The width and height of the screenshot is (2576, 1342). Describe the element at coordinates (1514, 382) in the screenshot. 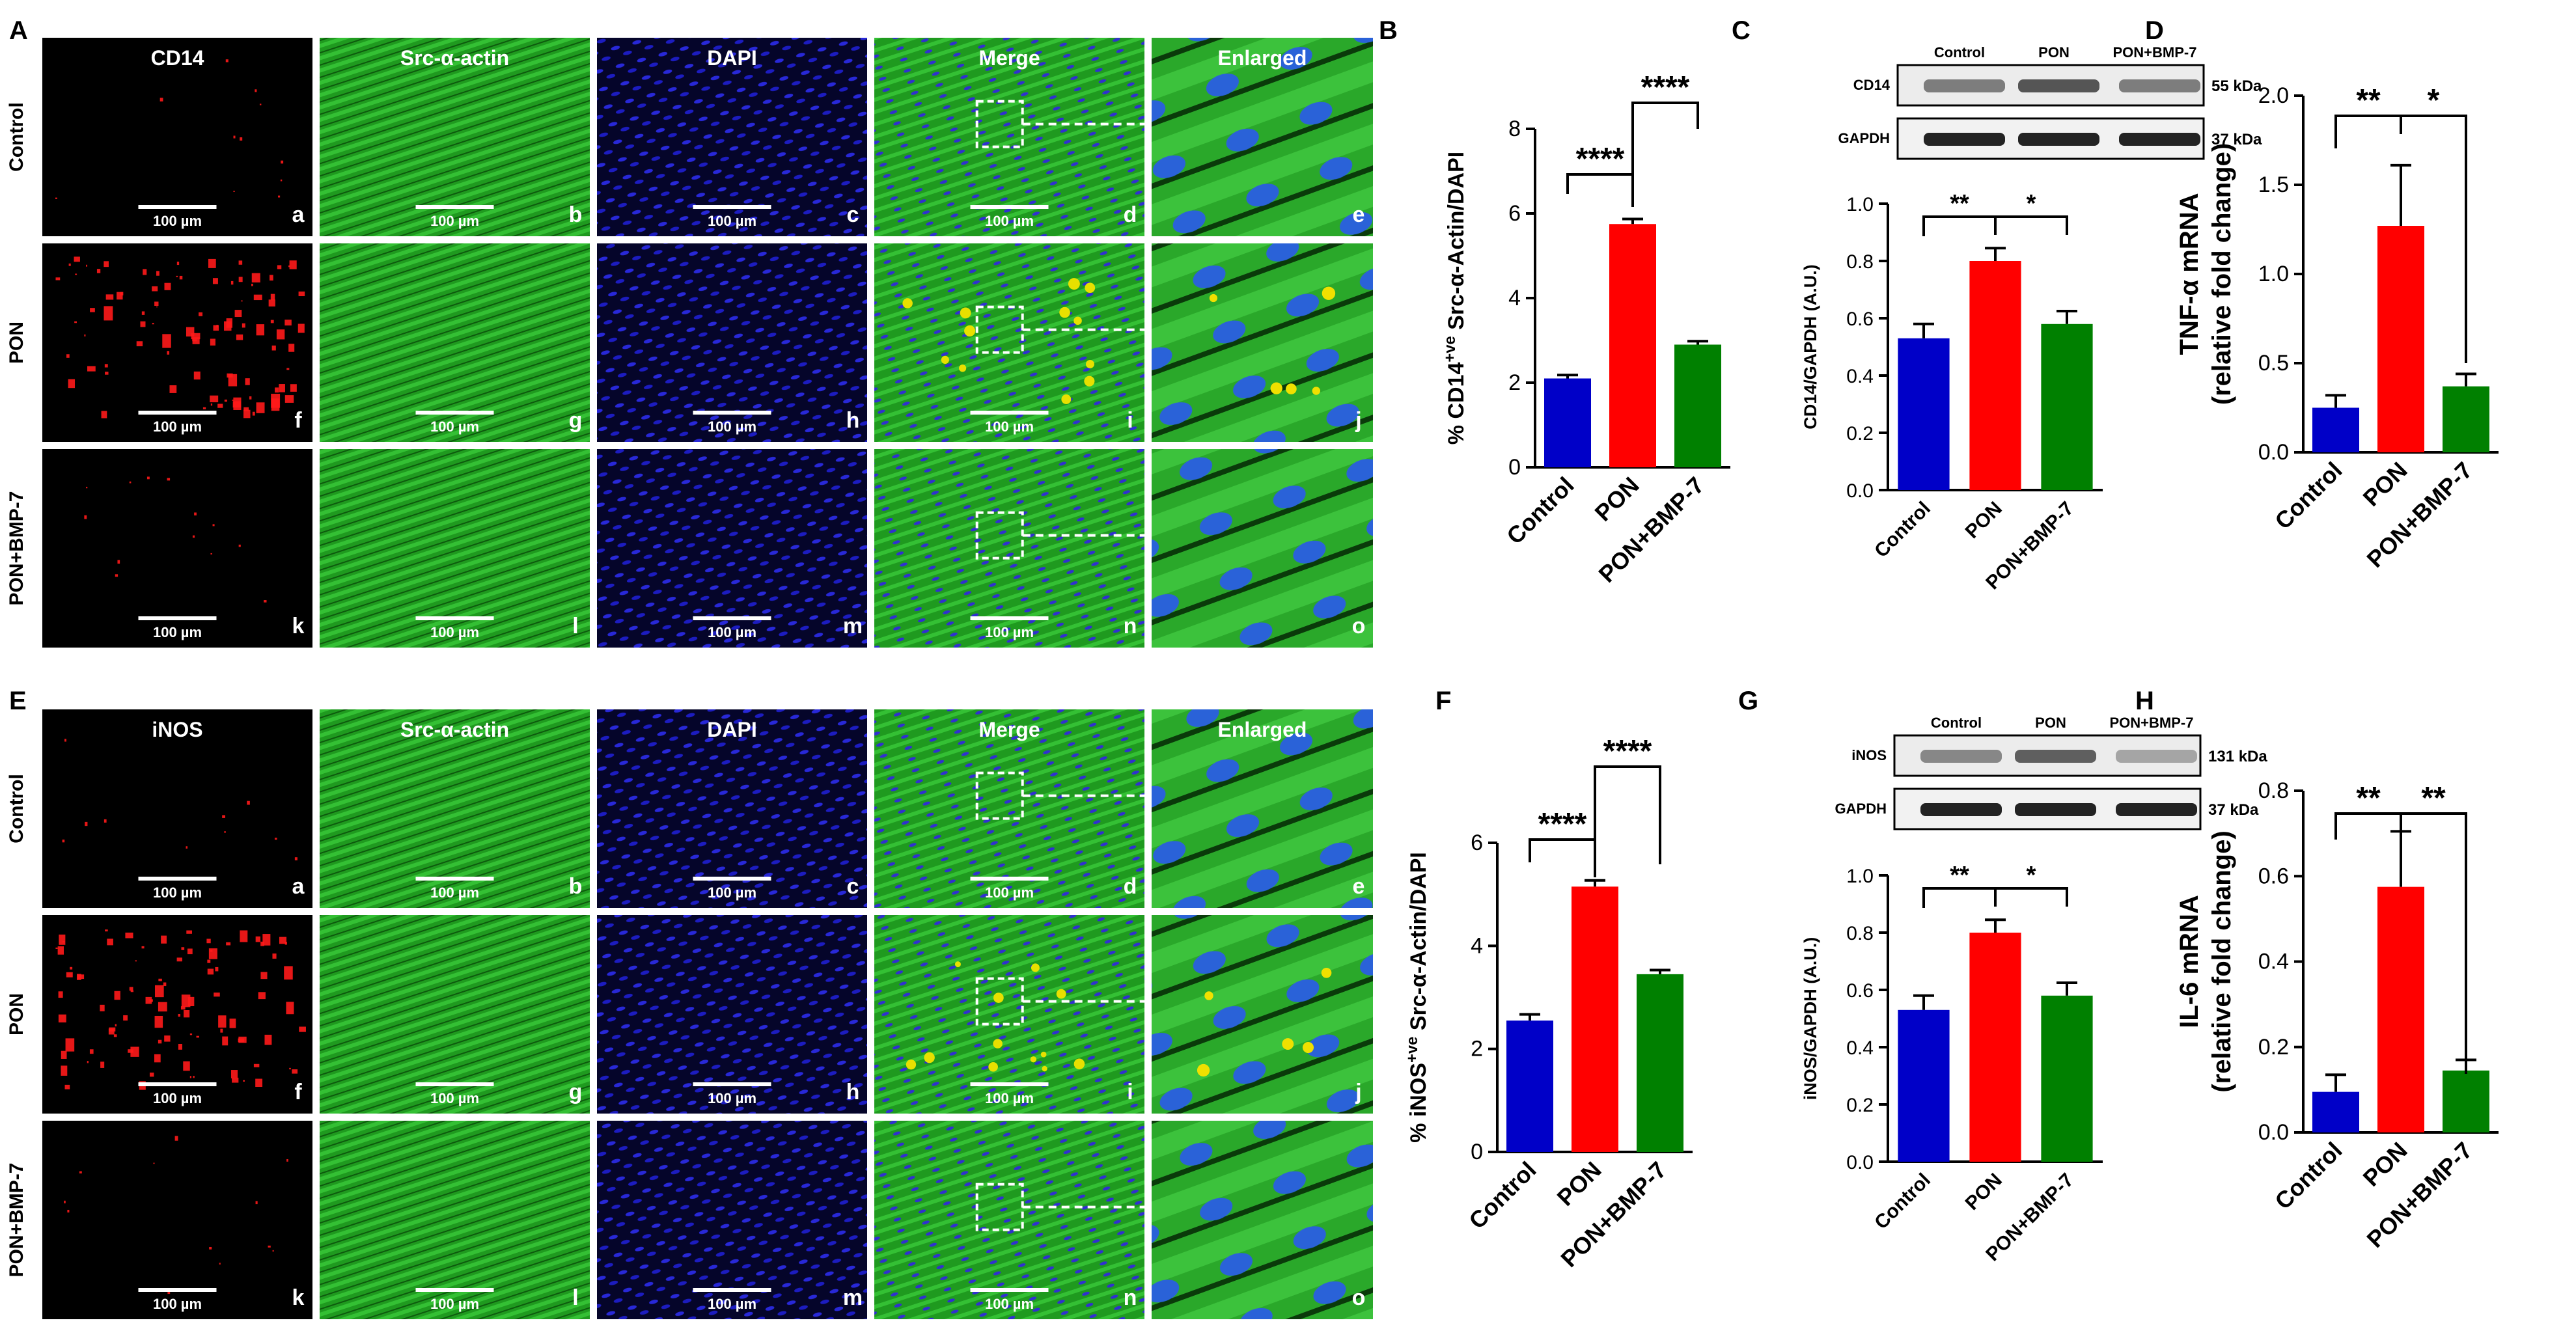

I see `y-tick-label: 2` at that location.